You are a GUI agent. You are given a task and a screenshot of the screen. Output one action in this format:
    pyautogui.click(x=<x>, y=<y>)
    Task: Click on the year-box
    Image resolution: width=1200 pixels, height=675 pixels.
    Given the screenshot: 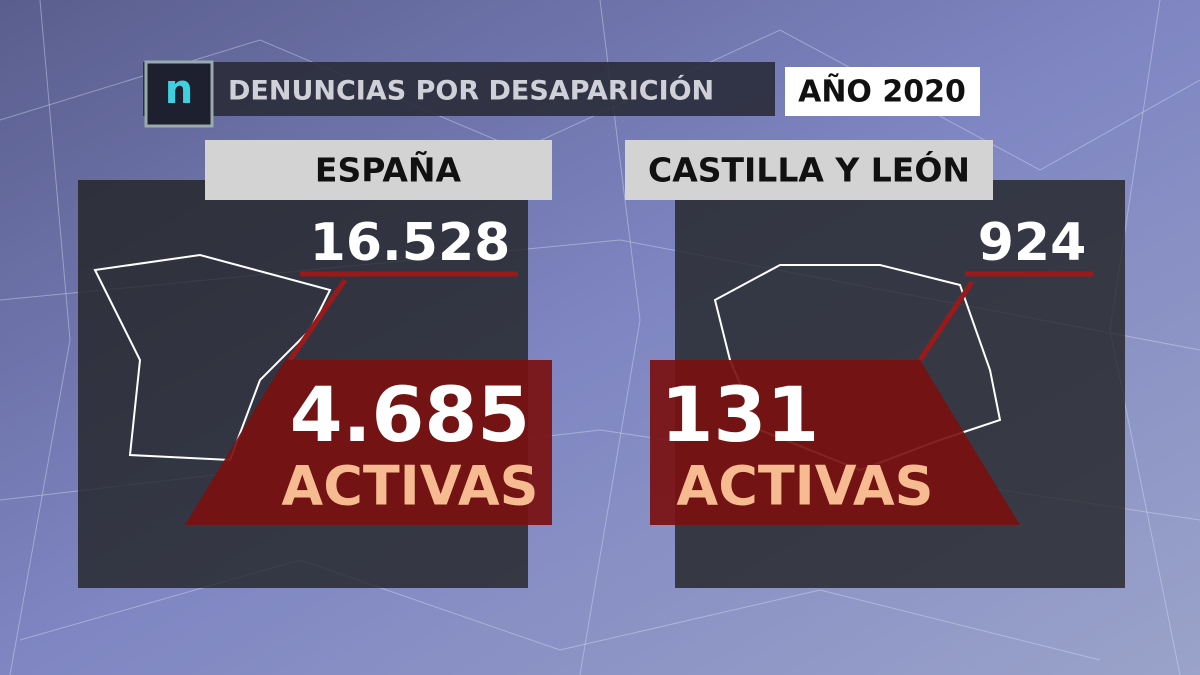 What is the action you would take?
    pyautogui.click(x=882, y=91)
    